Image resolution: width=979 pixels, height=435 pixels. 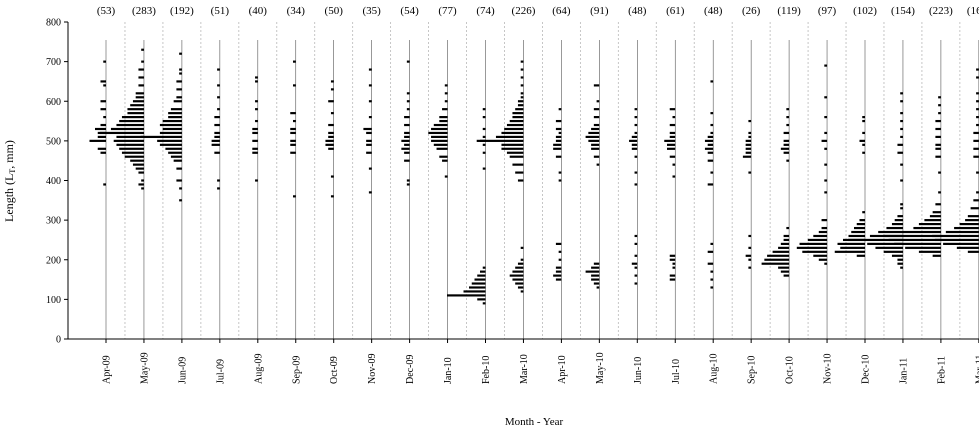 What do you see at coordinates (58, 340) in the screenshot?
I see `y-tick-label: 0` at bounding box center [58, 340].